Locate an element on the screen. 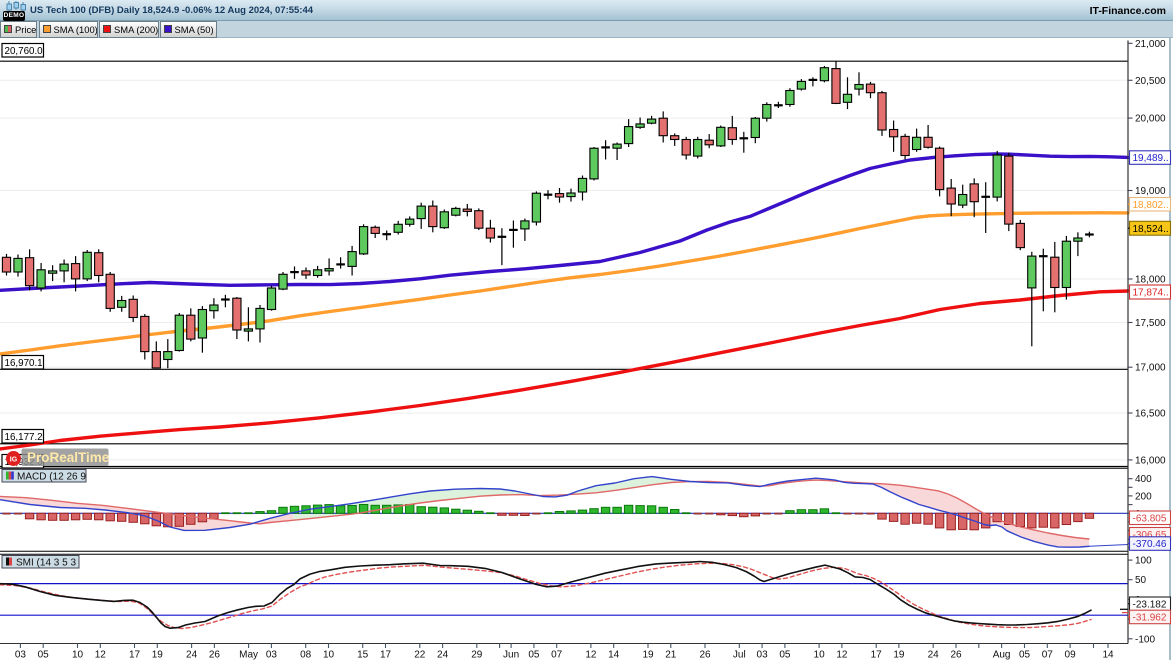  svg-text: 400 is located at coordinates (1143, 479).